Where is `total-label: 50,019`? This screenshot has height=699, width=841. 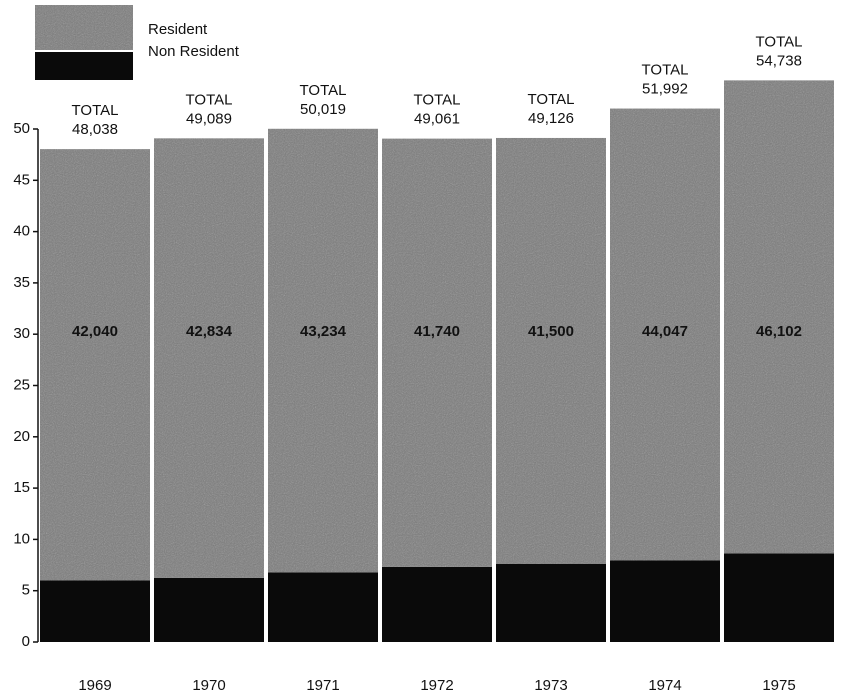 total-label: 50,019 is located at coordinates (323, 109).